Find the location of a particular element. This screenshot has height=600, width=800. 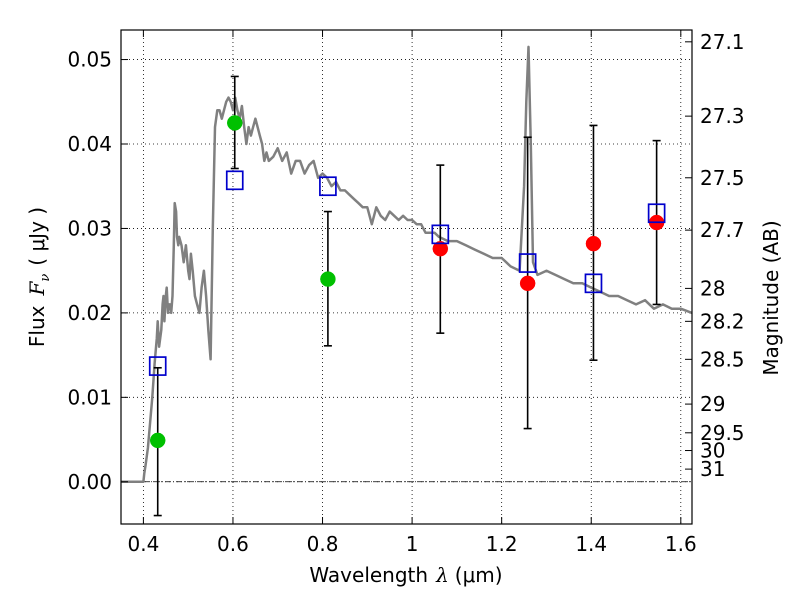

x-tick-label: 1.4 is located at coordinates (591, 544).